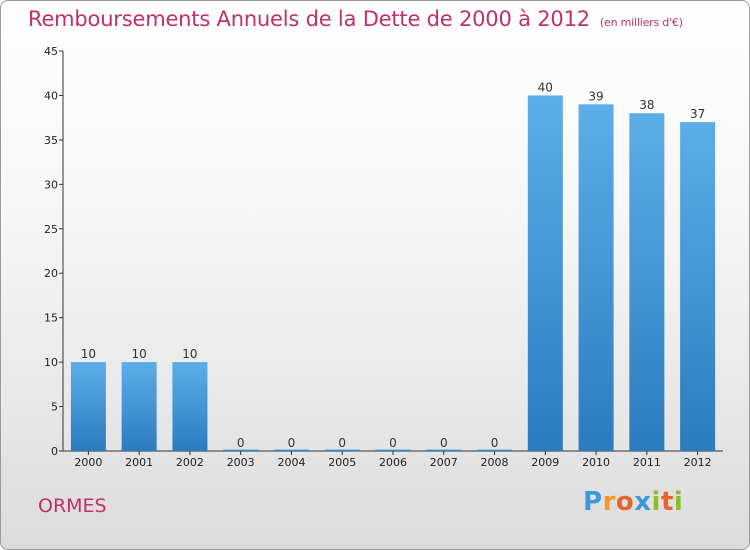  What do you see at coordinates (54, 407) in the screenshot?
I see `y-tick-label: 5` at bounding box center [54, 407].